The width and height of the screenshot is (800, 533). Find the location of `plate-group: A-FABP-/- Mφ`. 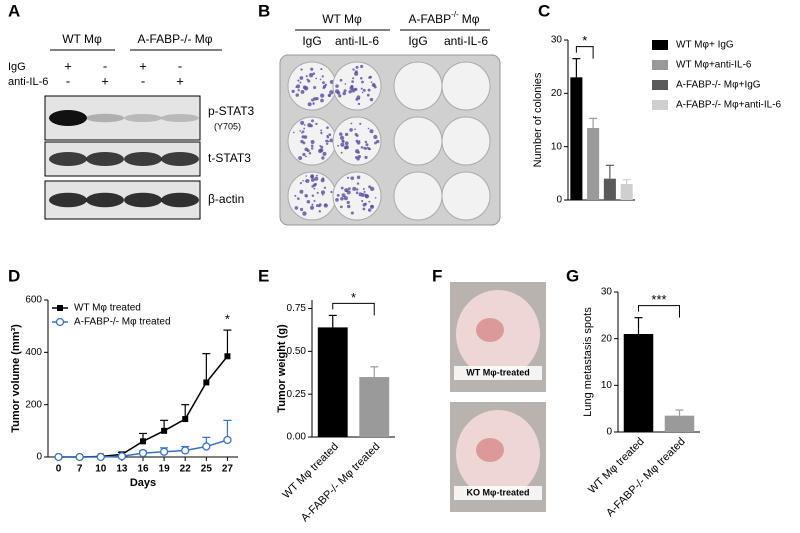

plate-group: A-FABP-/- Mφ is located at coordinates (443, 18).